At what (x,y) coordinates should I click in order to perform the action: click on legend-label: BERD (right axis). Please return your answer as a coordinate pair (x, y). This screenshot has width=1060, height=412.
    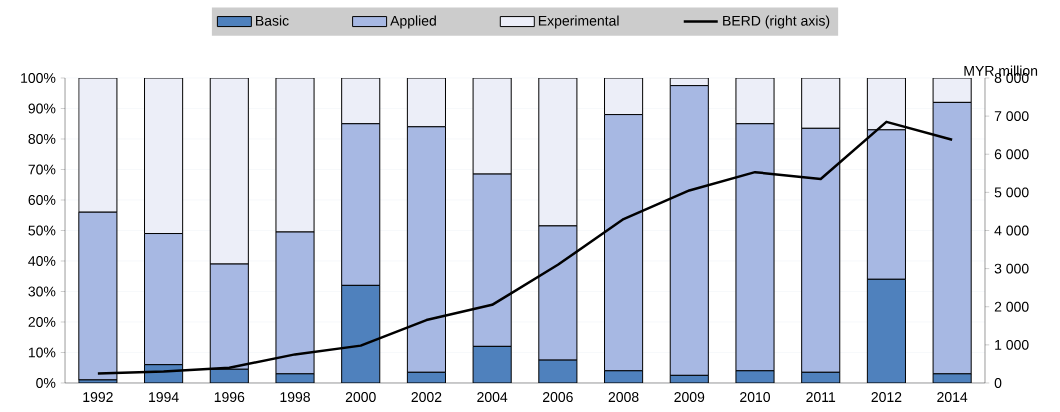
    Looking at the image, I should click on (776, 22).